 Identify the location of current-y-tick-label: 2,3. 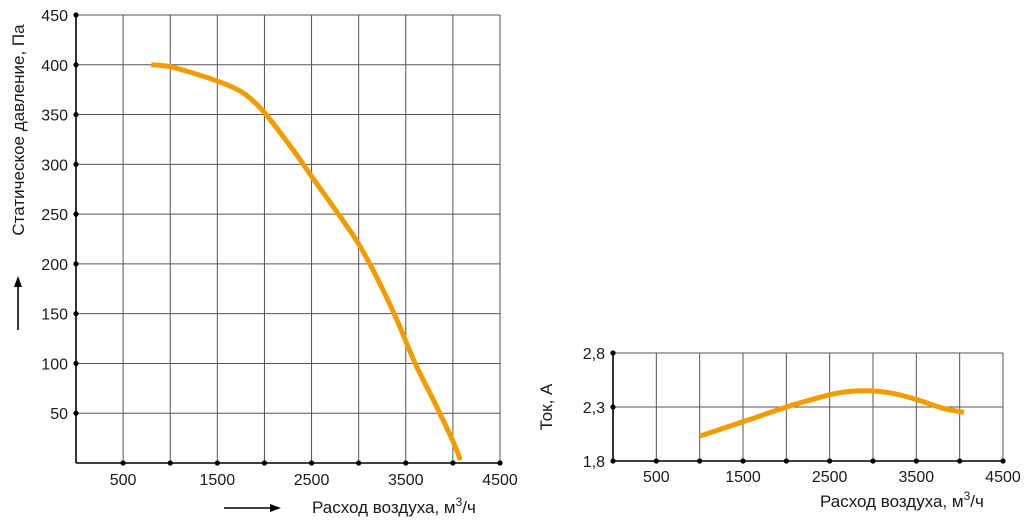
(594, 408).